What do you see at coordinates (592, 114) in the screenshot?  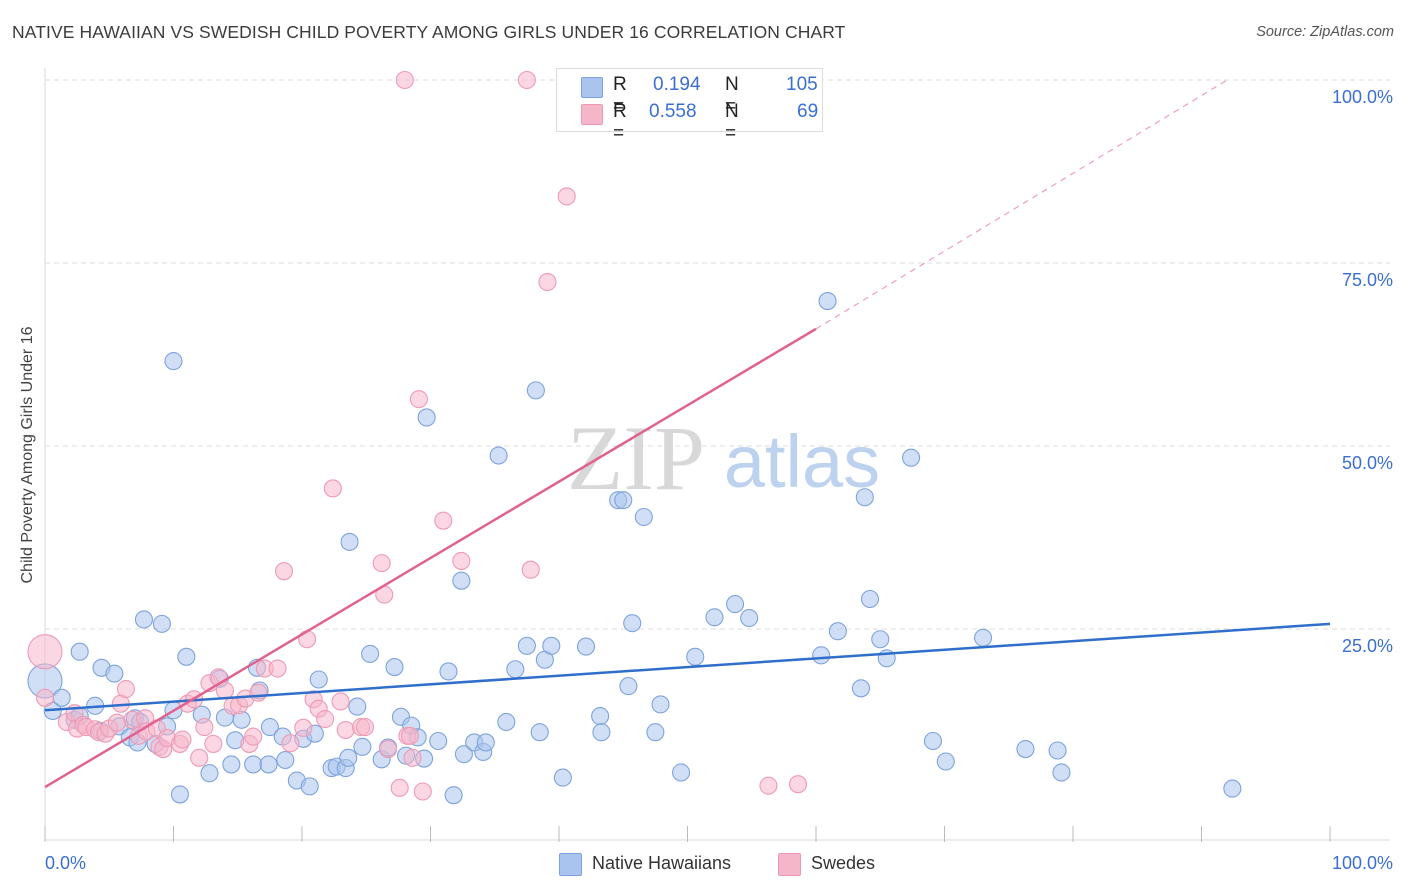 I see `pink-swatch` at bounding box center [592, 114].